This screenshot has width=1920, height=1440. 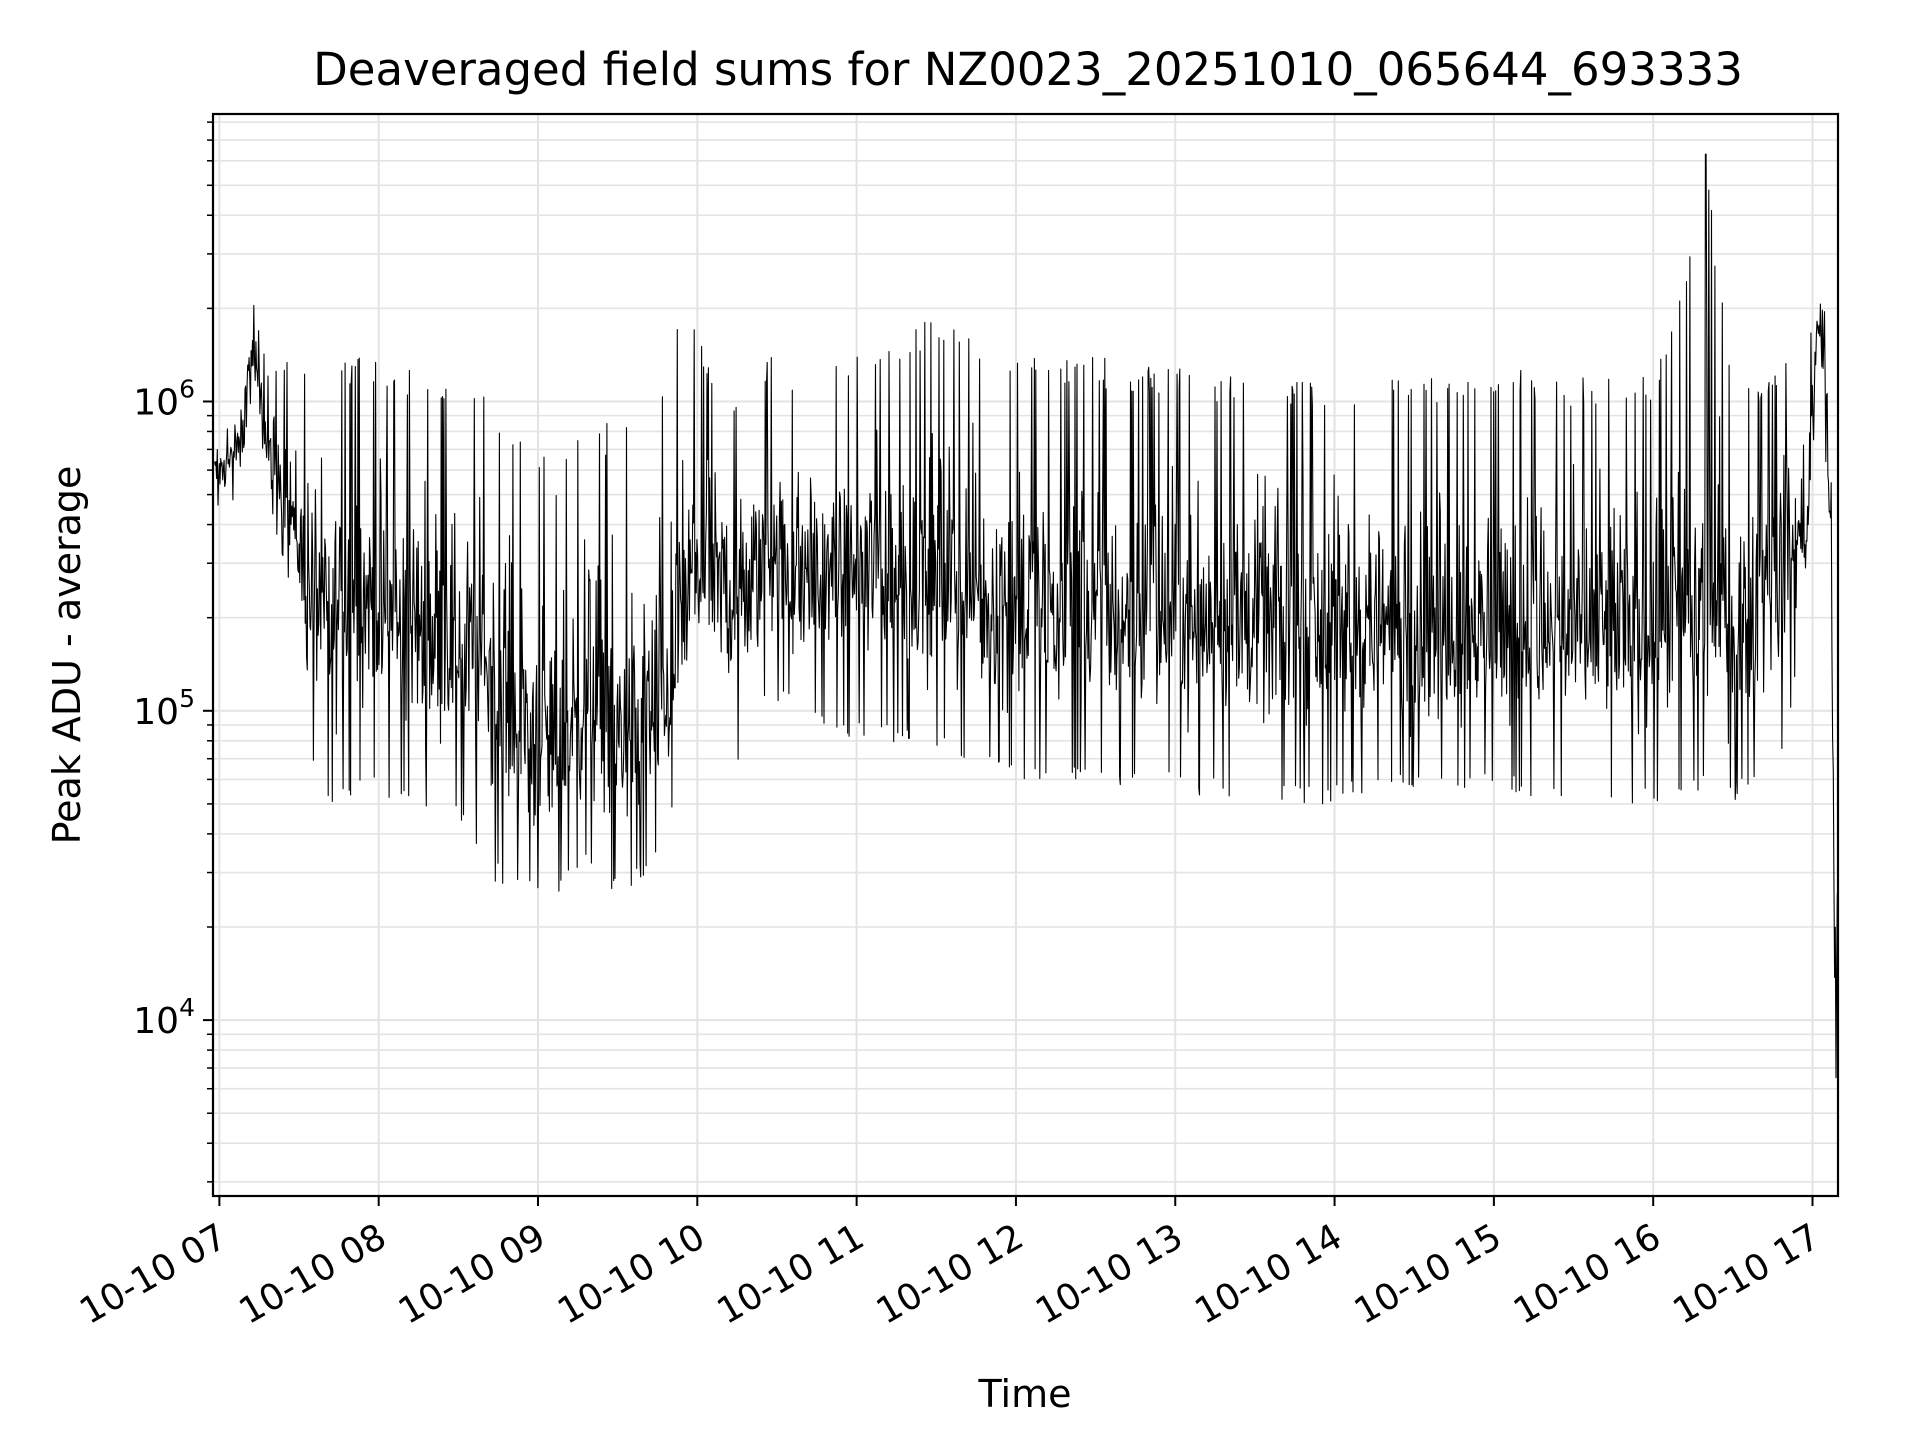 I want to click on y-tick-label: 10⁵, so click(x=164, y=708).